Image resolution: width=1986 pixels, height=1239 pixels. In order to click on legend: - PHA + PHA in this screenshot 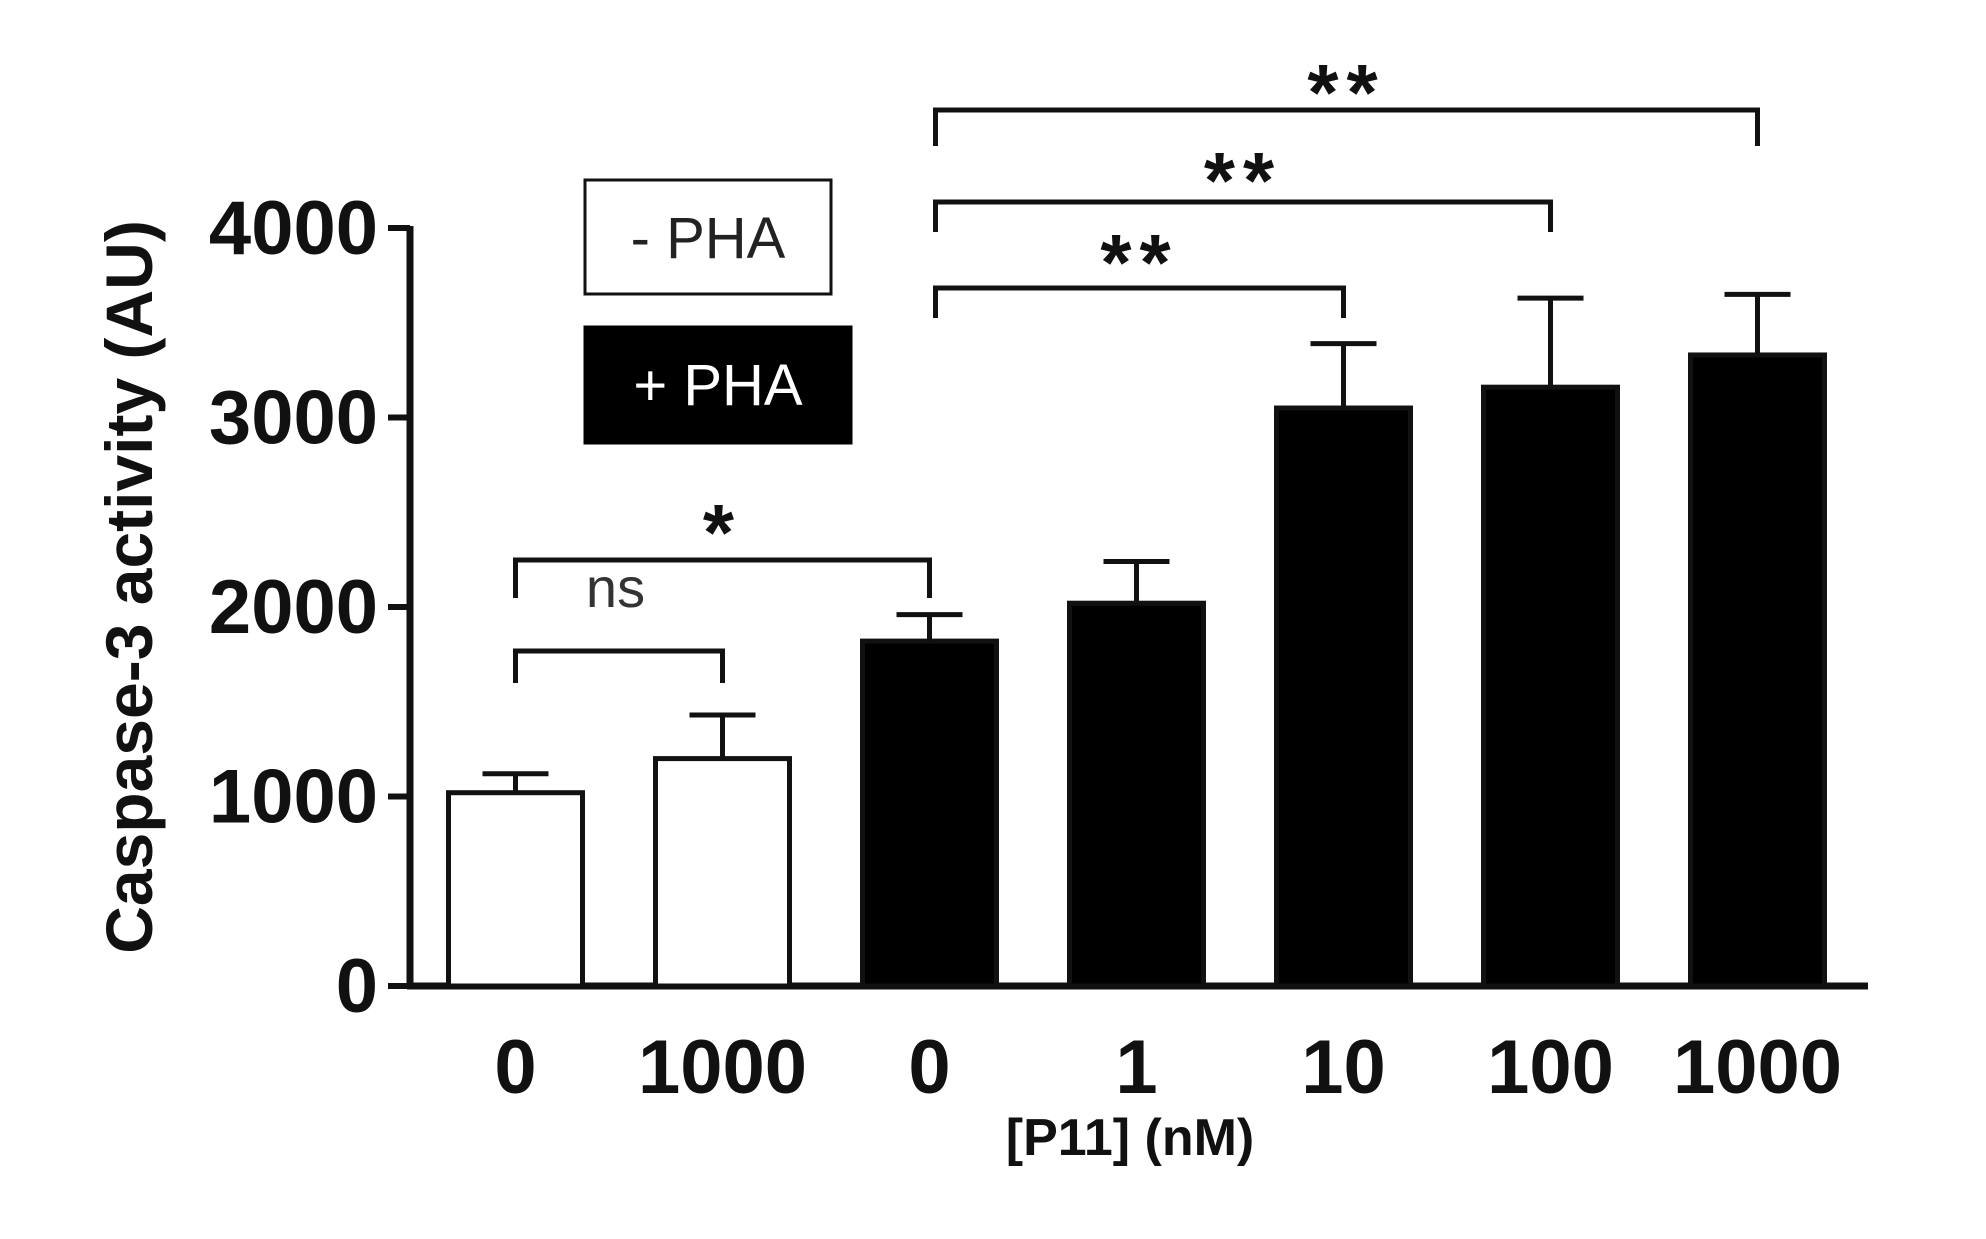, I will do `click(718, 311)`.